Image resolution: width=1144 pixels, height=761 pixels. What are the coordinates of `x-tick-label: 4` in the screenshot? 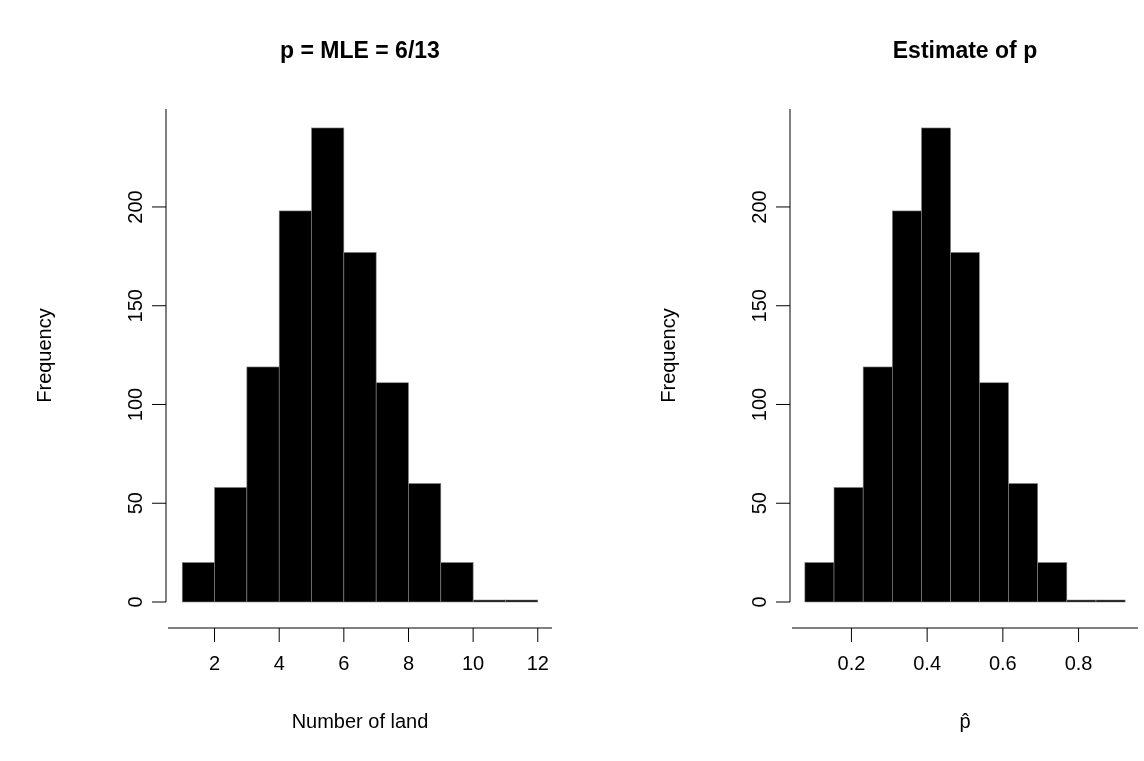 It's located at (279, 663).